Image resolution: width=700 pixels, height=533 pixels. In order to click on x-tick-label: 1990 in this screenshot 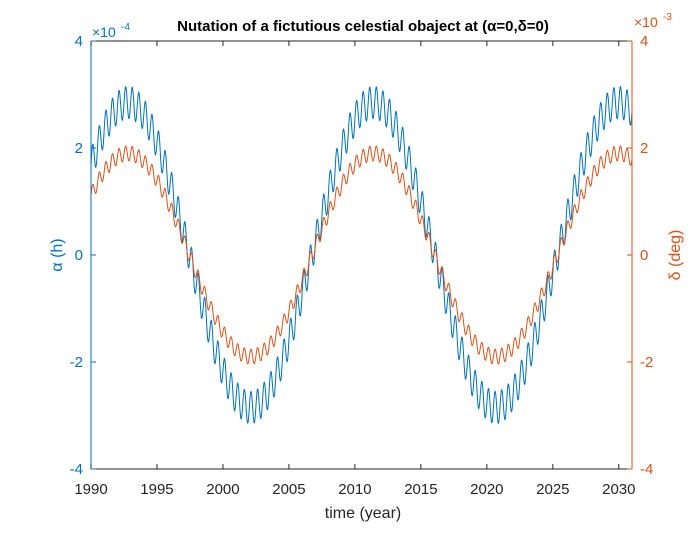, I will do `click(90, 489)`.